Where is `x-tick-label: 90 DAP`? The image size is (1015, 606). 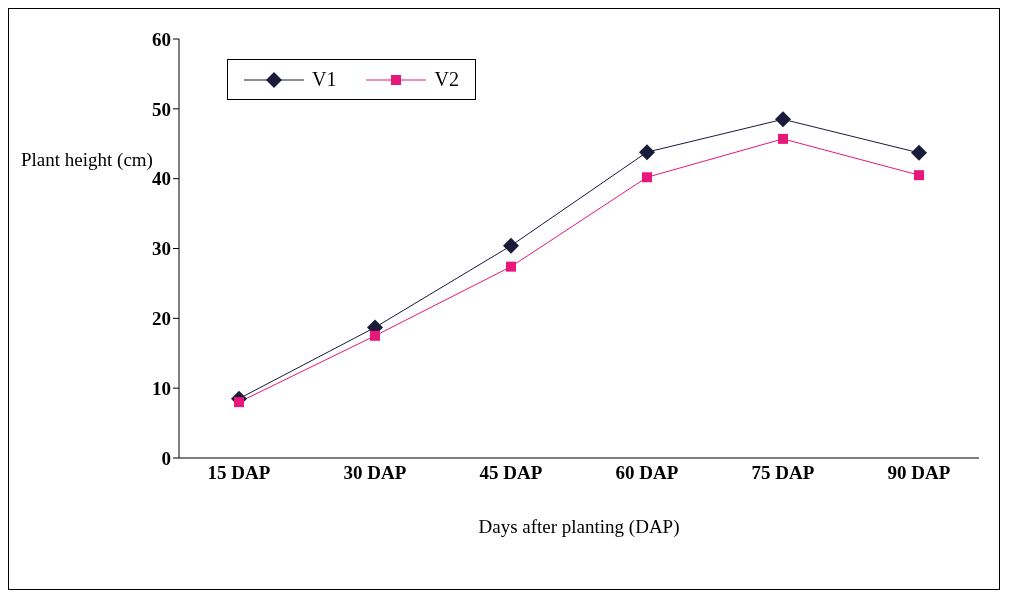
x-tick-label: 90 DAP is located at coordinates (919, 473).